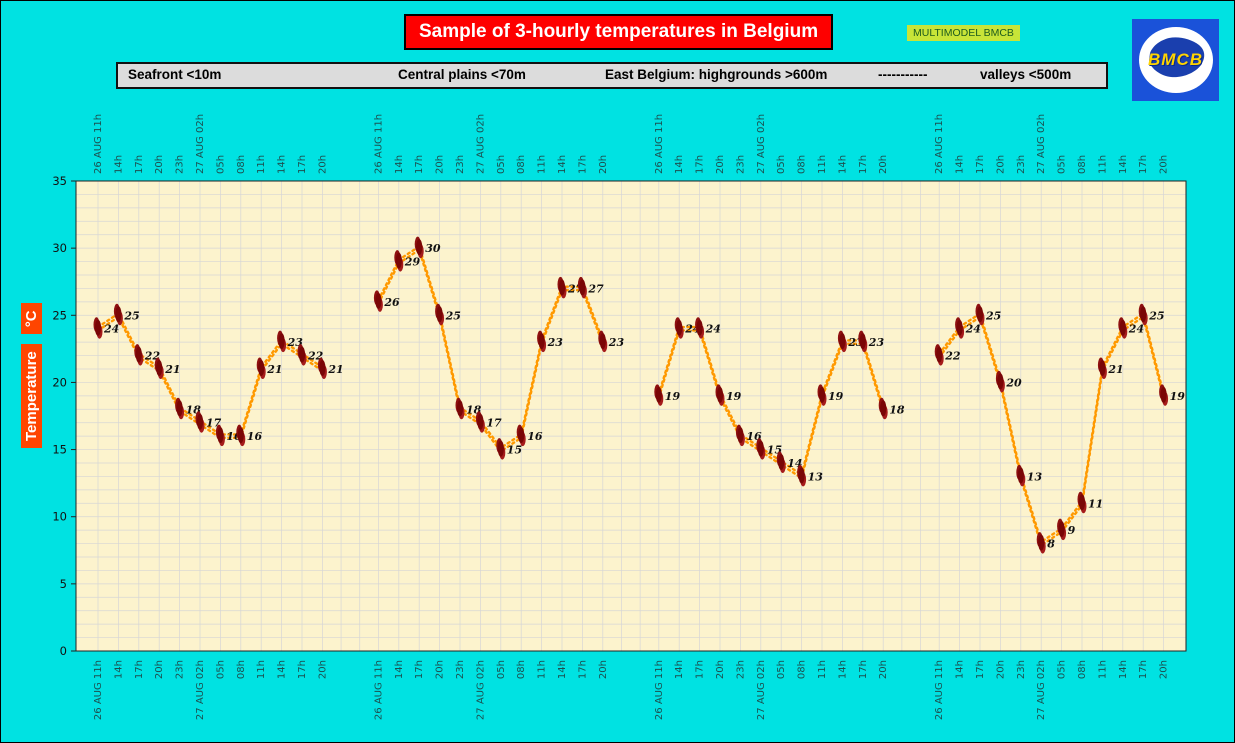  Describe the element at coordinates (1082, 669) in the screenshot. I see `time-label-bottom: 08h` at that location.